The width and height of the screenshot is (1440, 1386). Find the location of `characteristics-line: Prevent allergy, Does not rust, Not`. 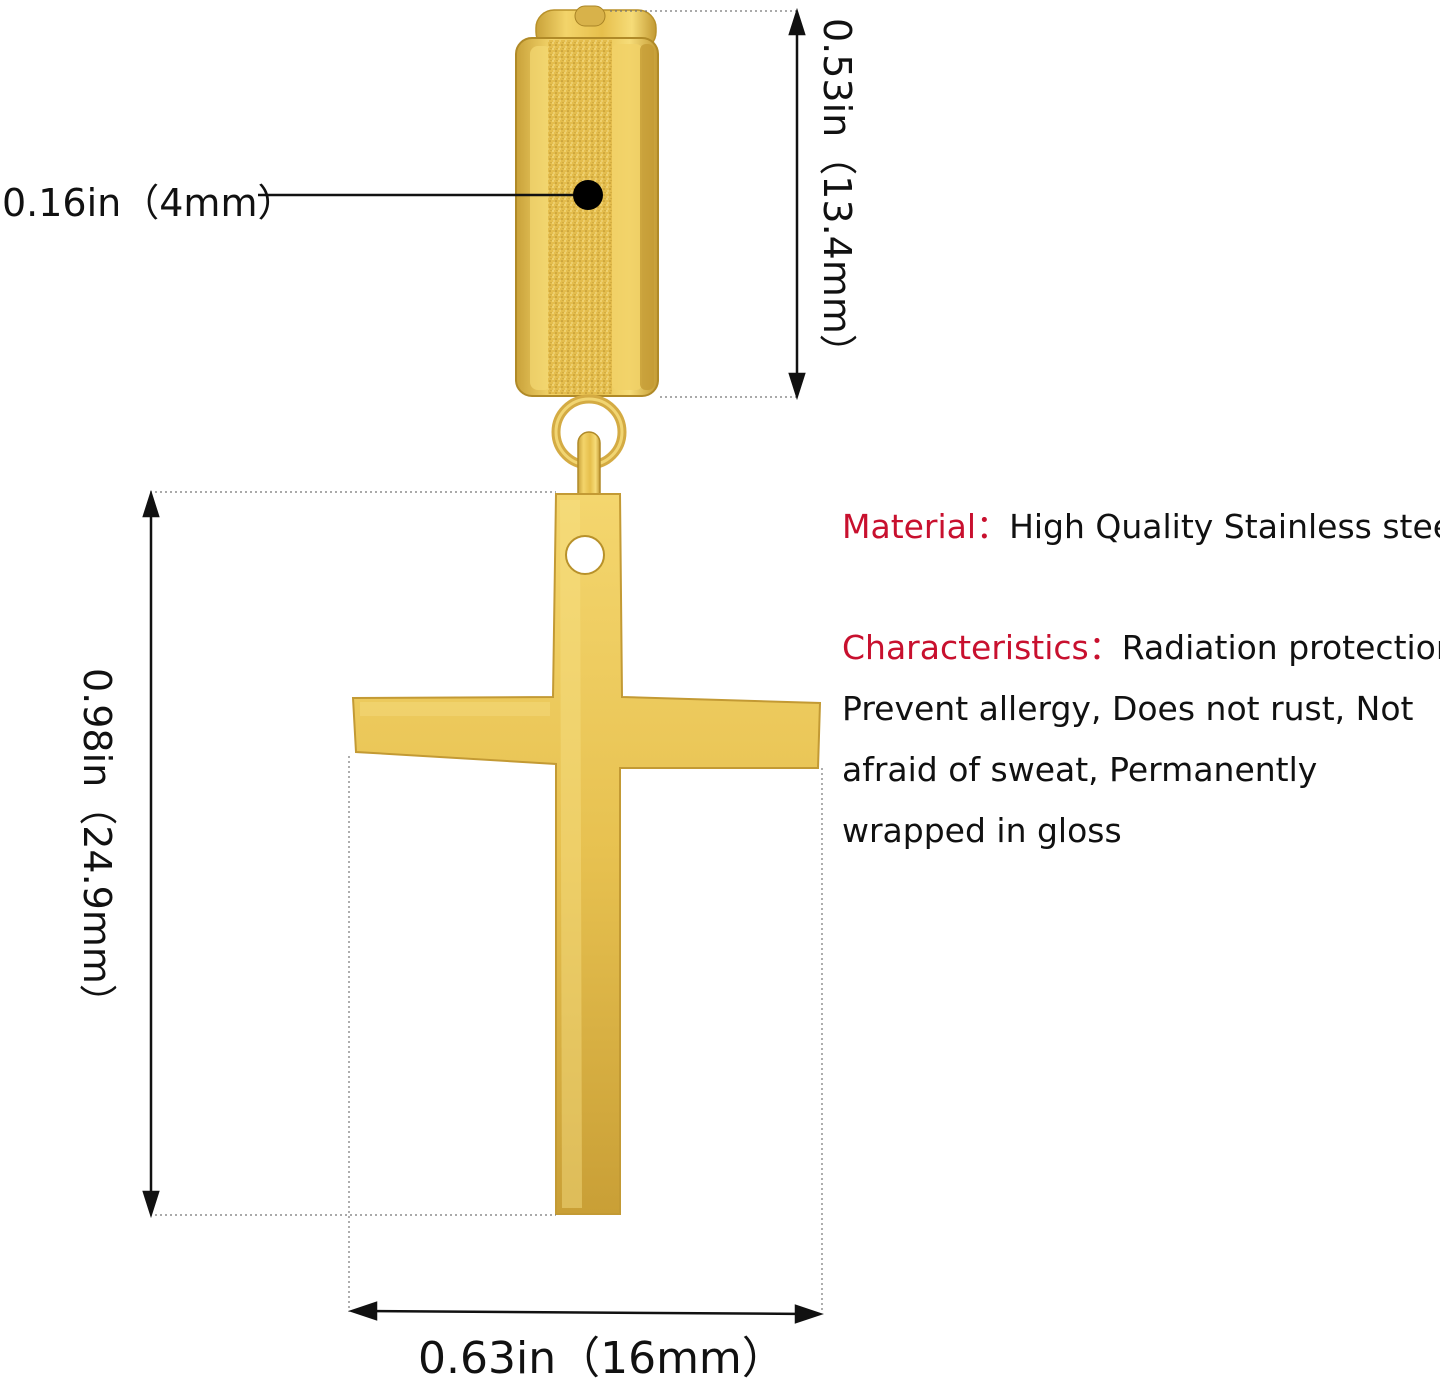

characteristics-line: Prevent allergy, Does not rust, Not is located at coordinates (1128, 708).